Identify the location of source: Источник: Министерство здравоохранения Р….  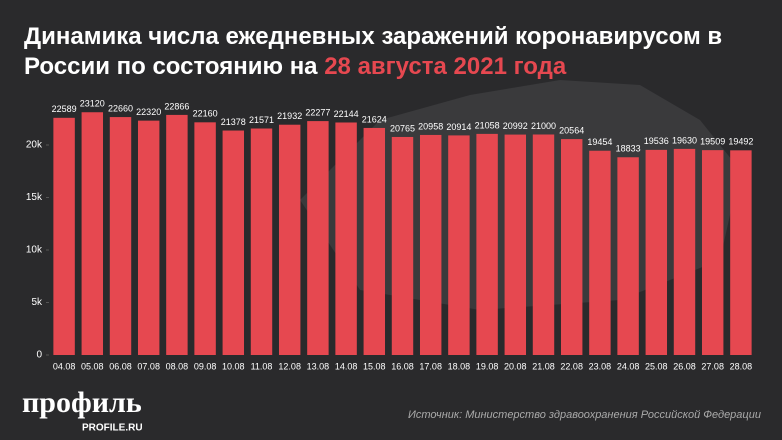
(584, 415).